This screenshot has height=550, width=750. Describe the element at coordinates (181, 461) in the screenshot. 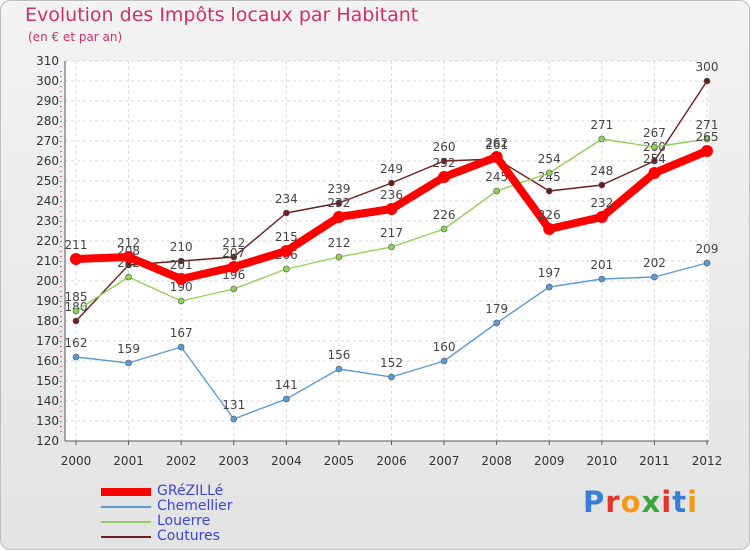

I see `x-tick-label: 2002` at that location.